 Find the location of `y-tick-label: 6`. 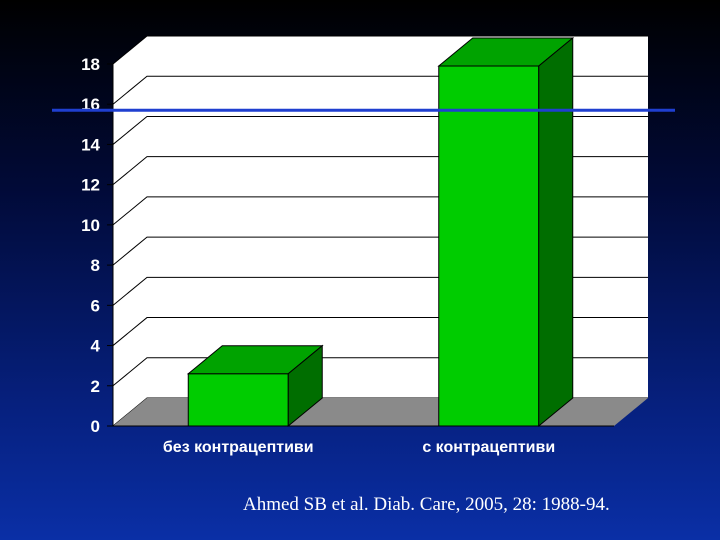

y-tick-label: 6 is located at coordinates (95, 305).